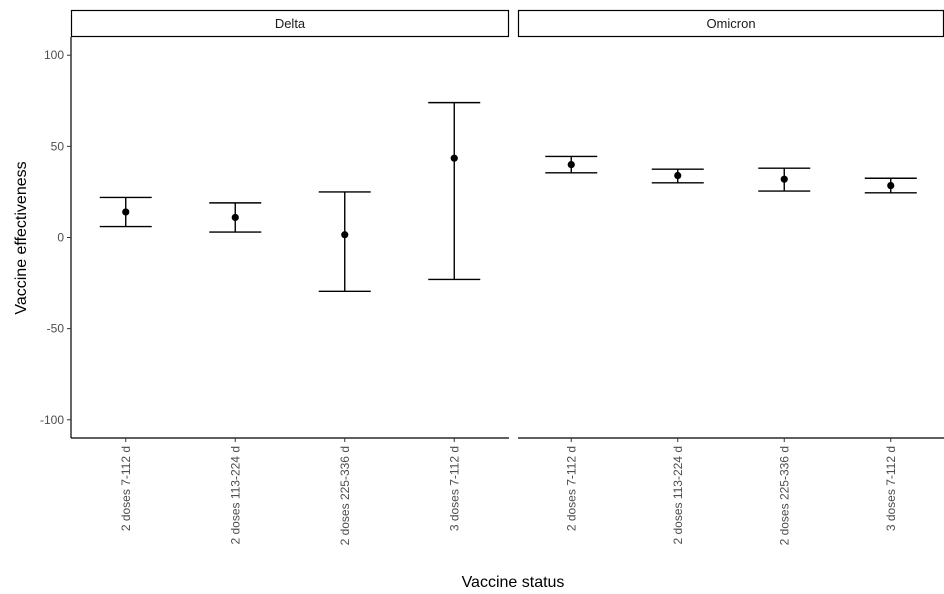 This screenshot has height=594, width=944. What do you see at coordinates (60, 238) in the screenshot?
I see `y-tick-label: 0` at bounding box center [60, 238].